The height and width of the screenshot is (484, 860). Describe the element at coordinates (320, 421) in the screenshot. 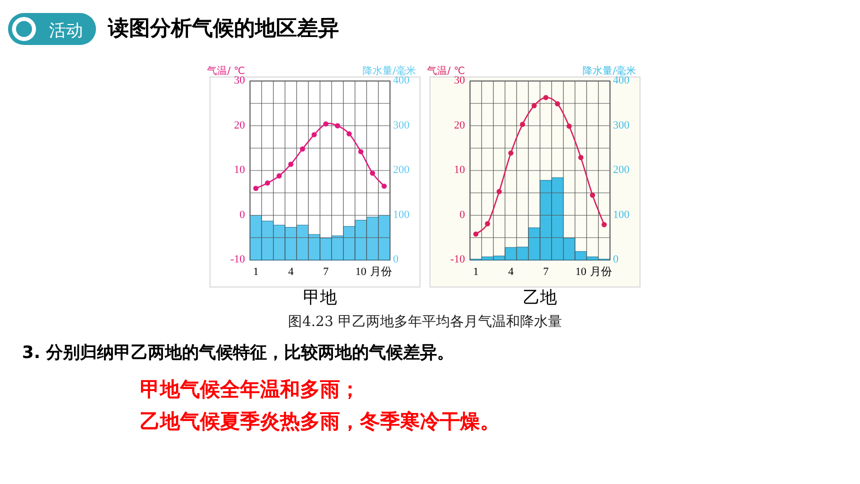

I see `text: 乙地气候夏季炎热多雨，冬季寒冷干燥。` at that location.